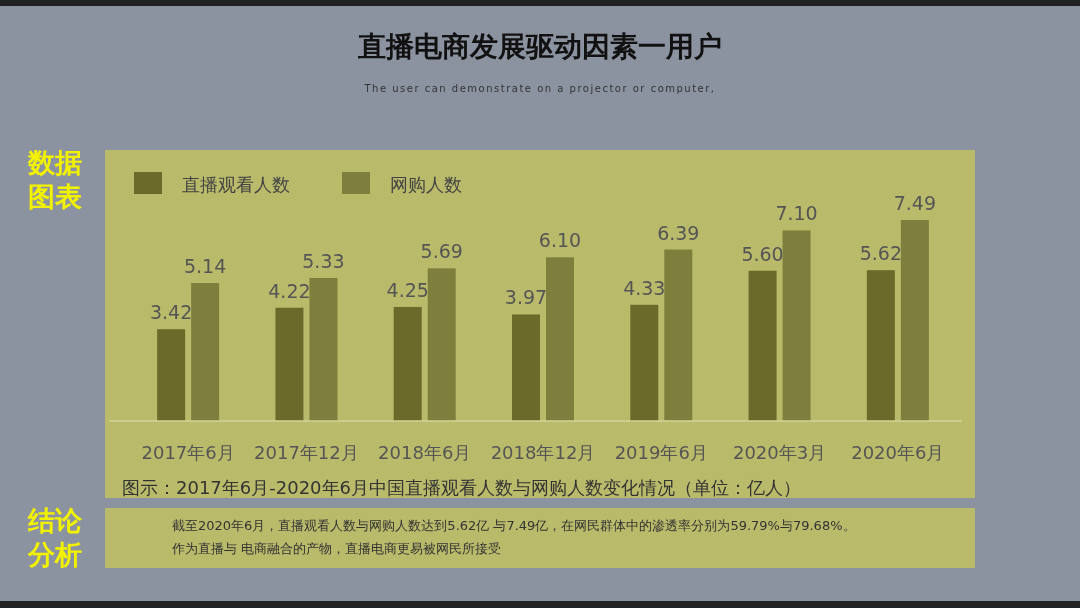 Image resolution: width=1080 pixels, height=608 pixels. I want to click on legend-label: 直播观看人数, so click(236, 184).